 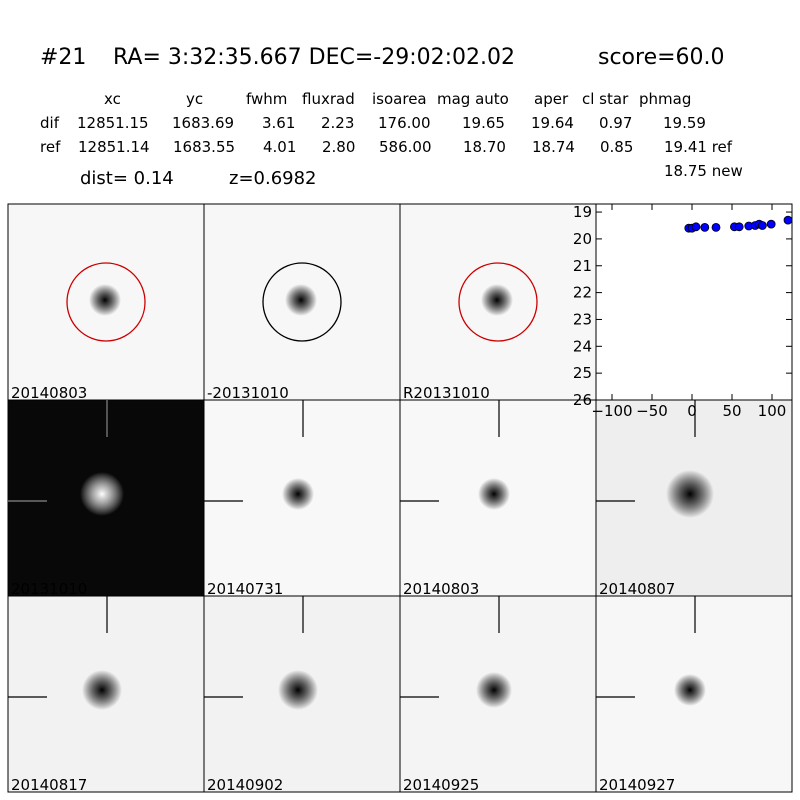 What do you see at coordinates (692, 411) in the screenshot?
I see `x-tick-label: 0` at bounding box center [692, 411].